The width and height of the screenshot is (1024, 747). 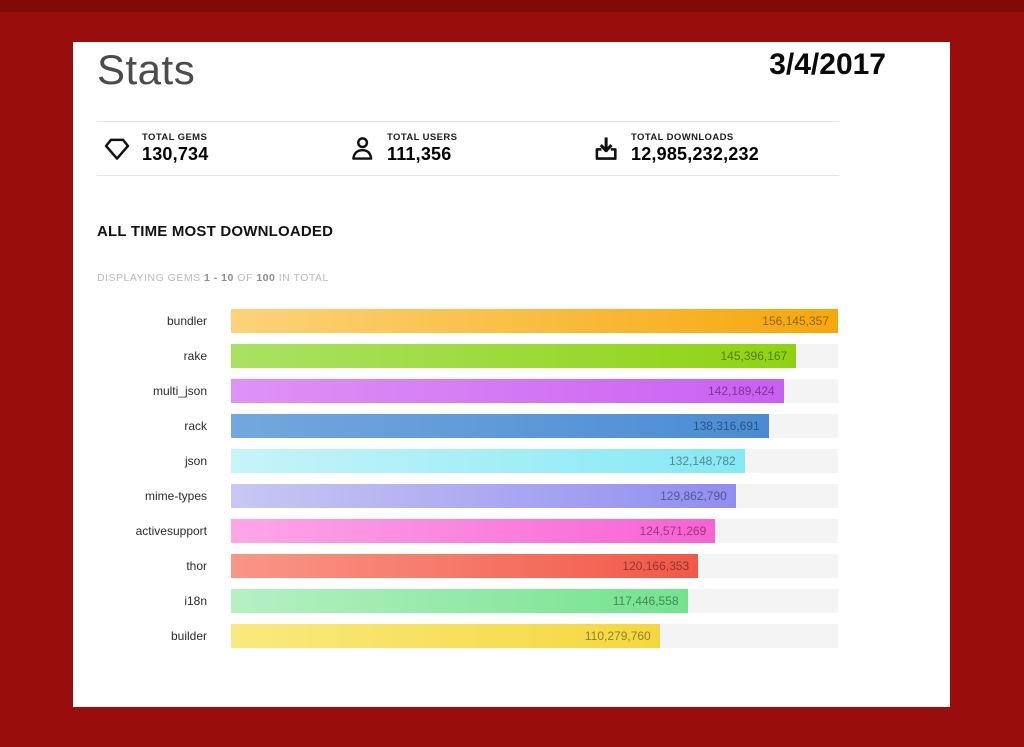 I want to click on bar-value: 138,316,691, so click(x=726, y=426).